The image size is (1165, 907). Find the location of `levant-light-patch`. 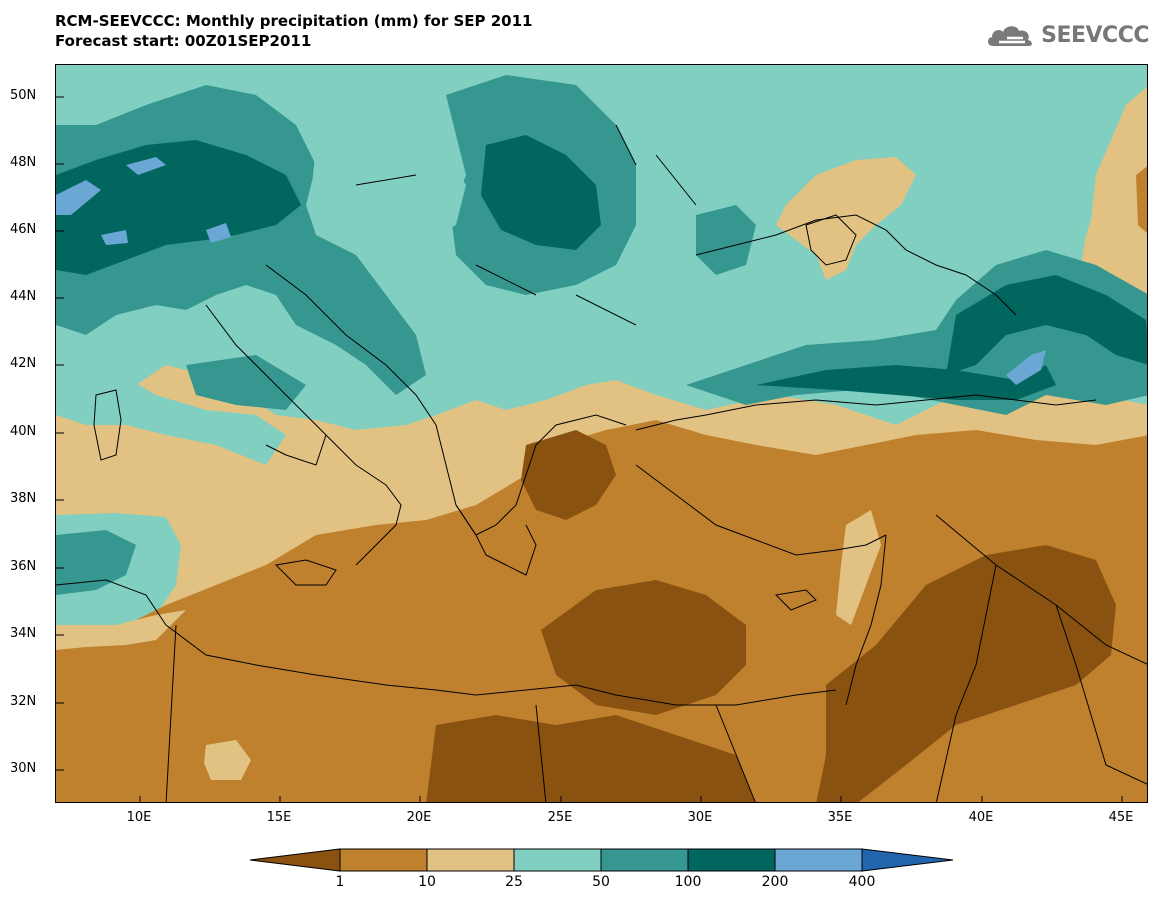

levant-light-patch is located at coordinates (858, 567).